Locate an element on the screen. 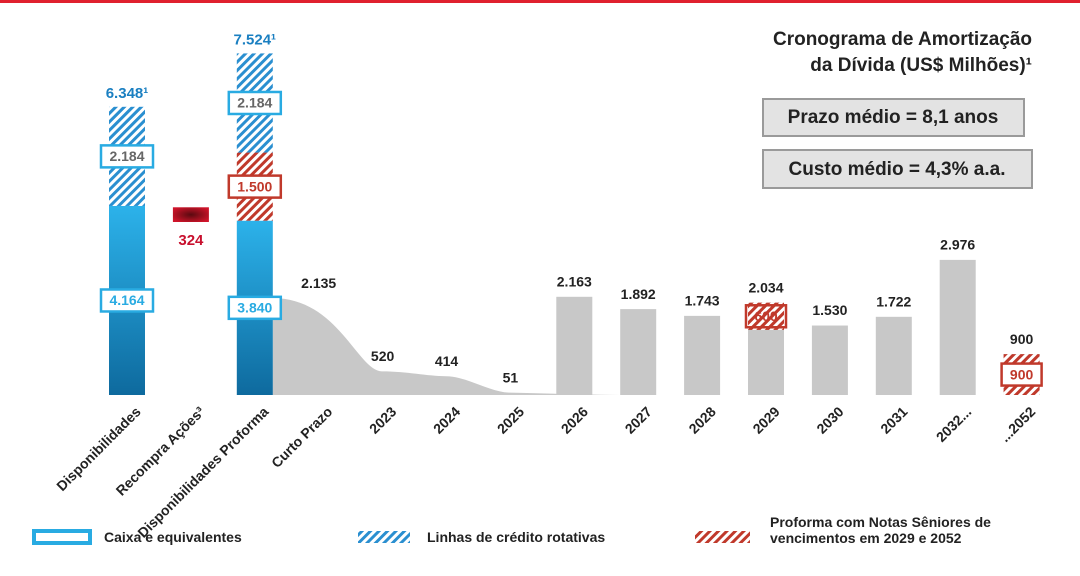  data-label: 520 is located at coordinates (383, 356).